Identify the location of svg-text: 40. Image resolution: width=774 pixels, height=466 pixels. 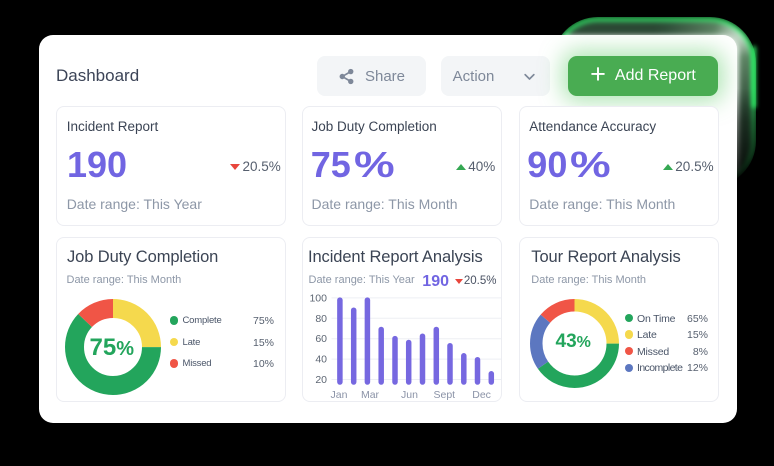
(321, 359).